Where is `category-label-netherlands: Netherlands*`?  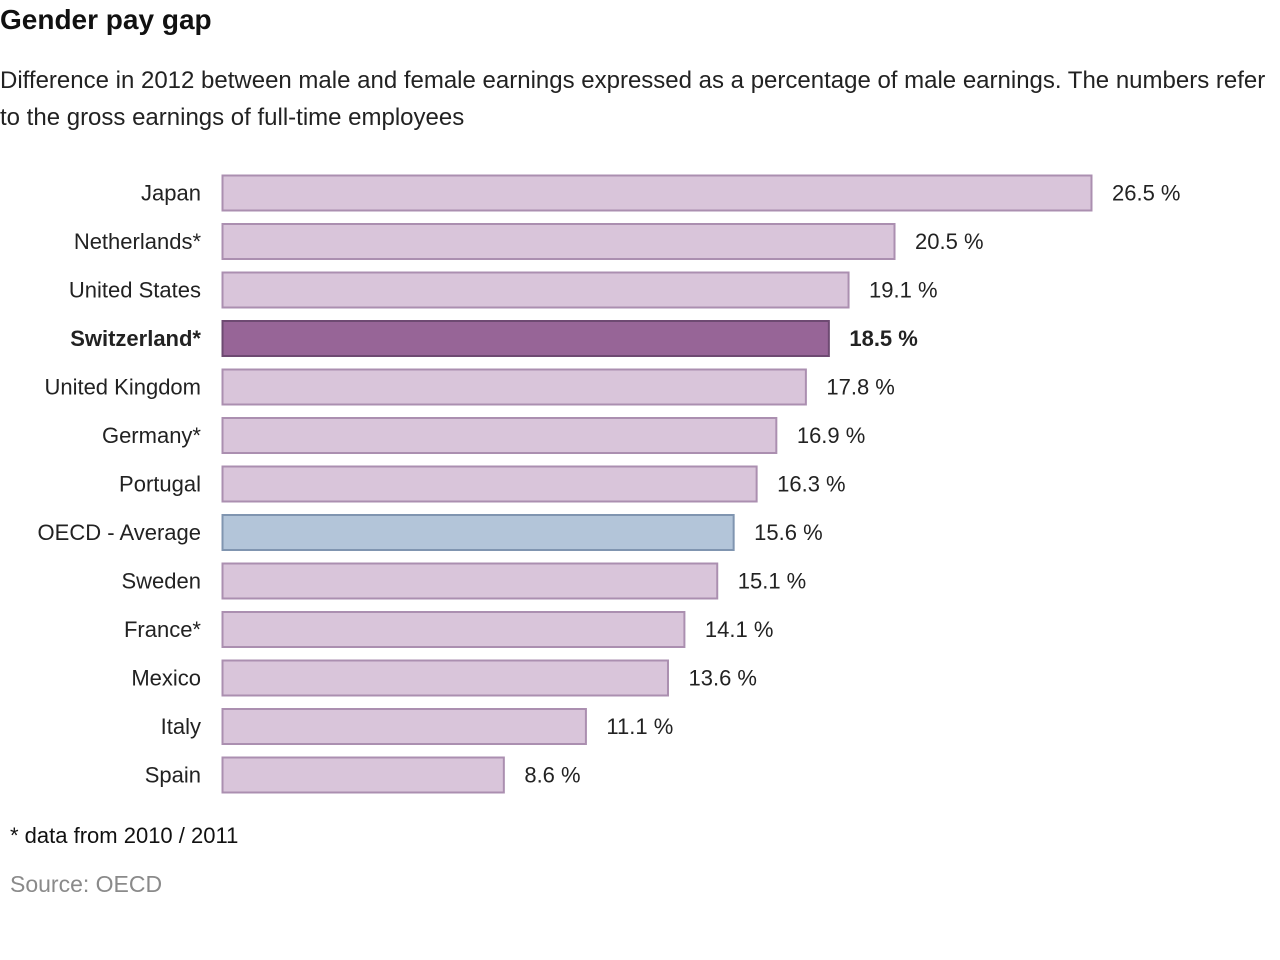 category-label-netherlands: Netherlands* is located at coordinates (138, 241).